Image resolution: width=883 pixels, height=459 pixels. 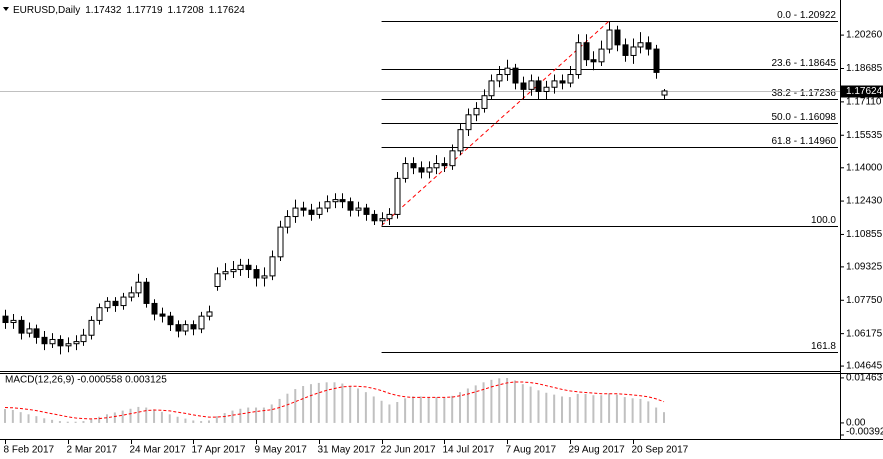 I want to click on macd-title: MACD(12,26,9) -0.000558 0.003125, so click(x=86, y=380).